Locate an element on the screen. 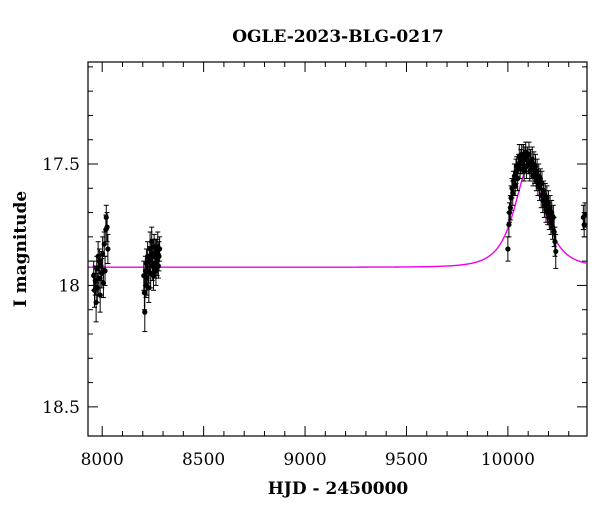 This screenshot has height=512, width=600. y-tick-label: 18.5 is located at coordinates (61, 408).